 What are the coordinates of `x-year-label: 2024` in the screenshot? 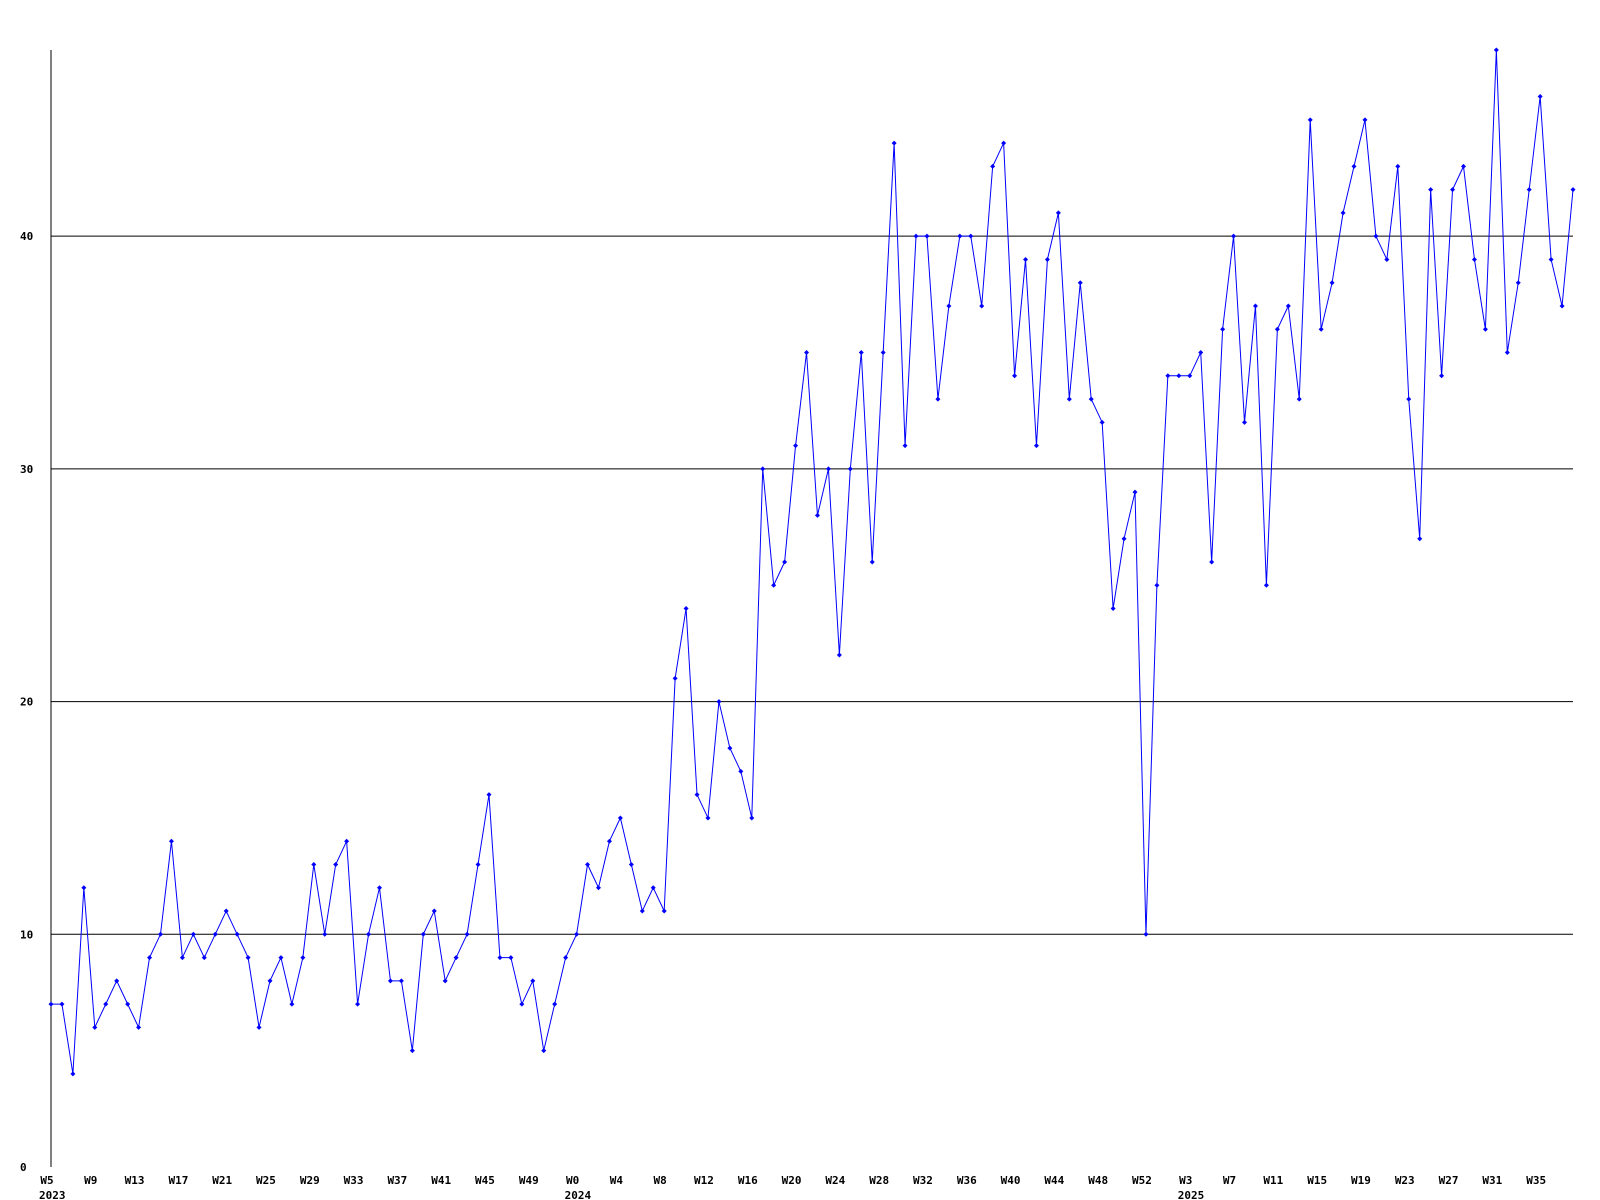 It's located at (578, 1194).